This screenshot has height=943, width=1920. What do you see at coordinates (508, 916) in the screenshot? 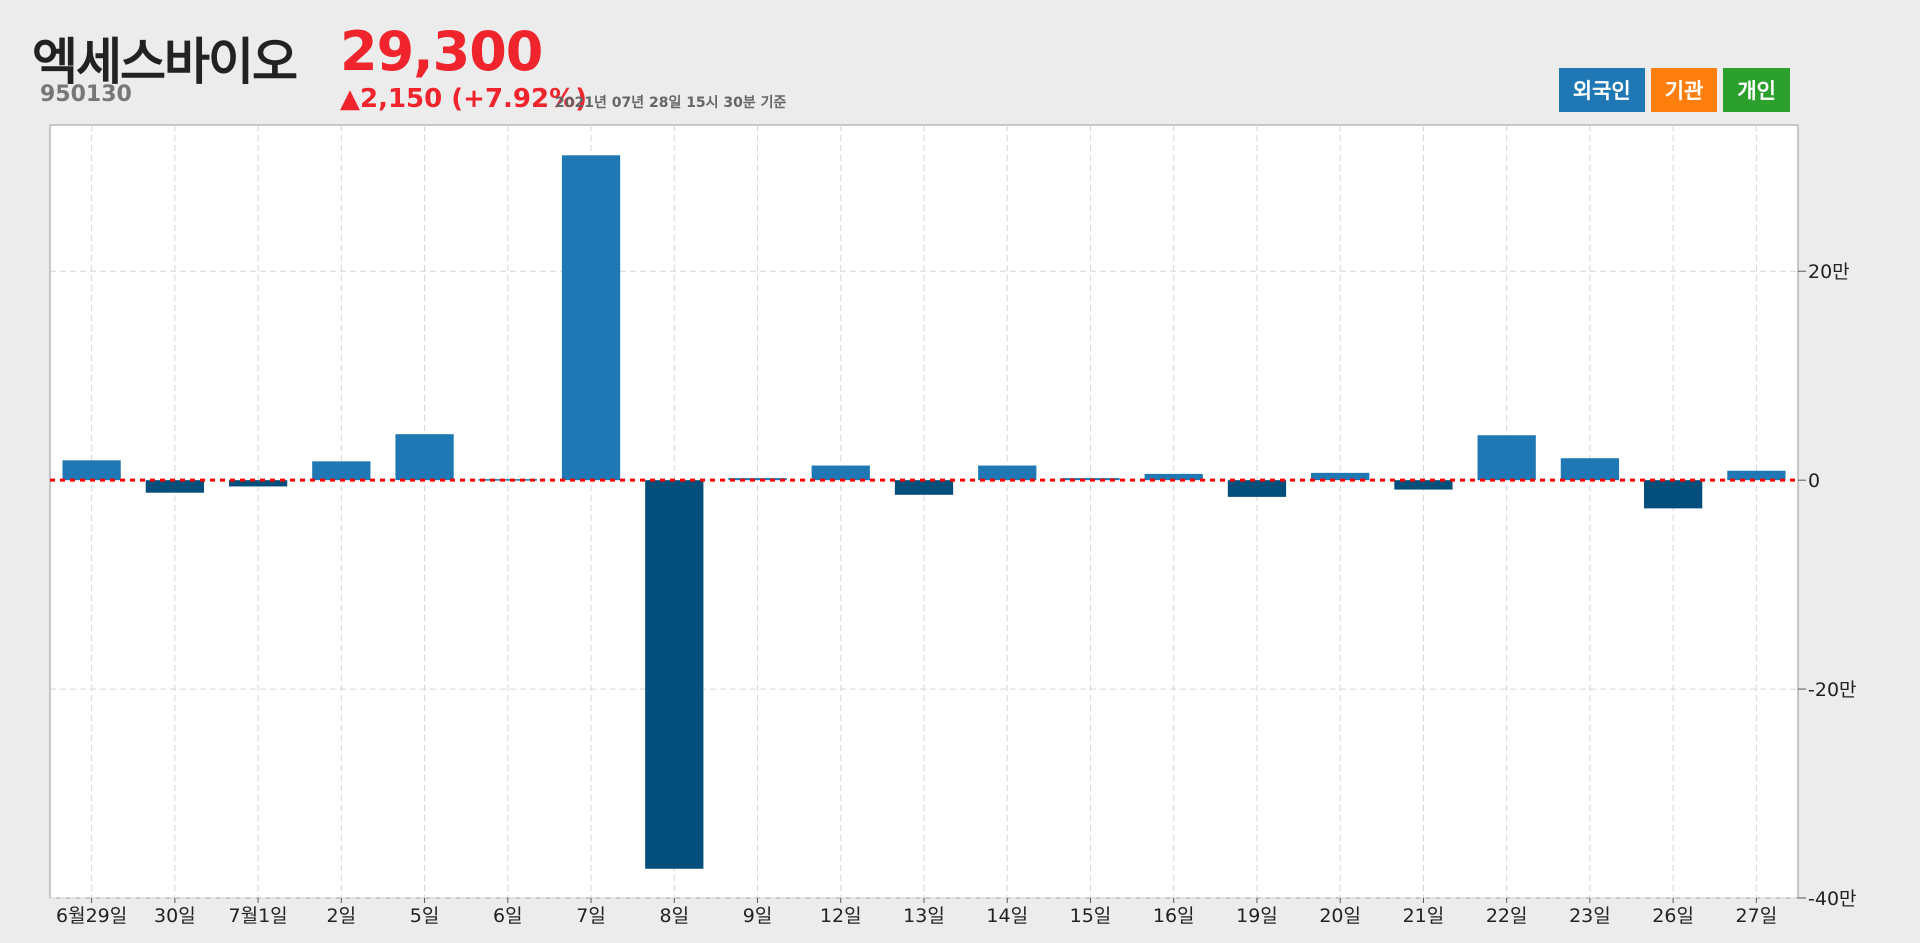
I see `x-tick-label: 6일` at bounding box center [508, 916].